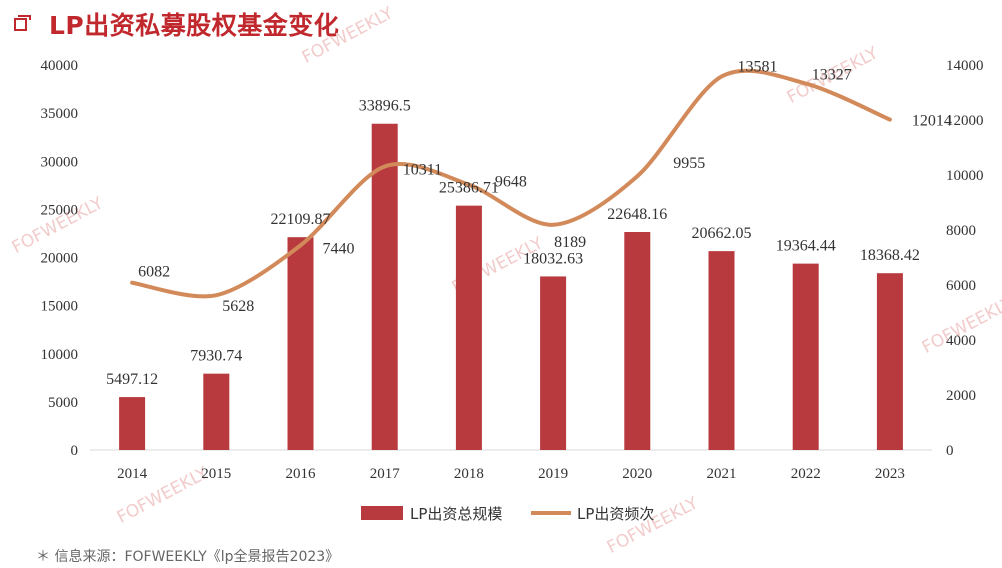  I want to click on y-right-tick-label: 0, so click(950, 451).